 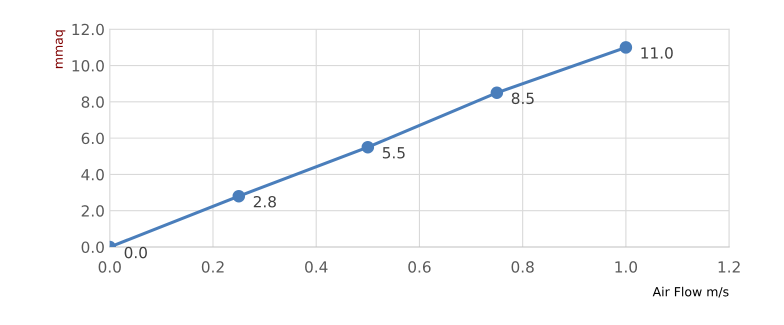 What do you see at coordinates (213, 267) in the screenshot?
I see `x-tick-label: 0.2` at bounding box center [213, 267].